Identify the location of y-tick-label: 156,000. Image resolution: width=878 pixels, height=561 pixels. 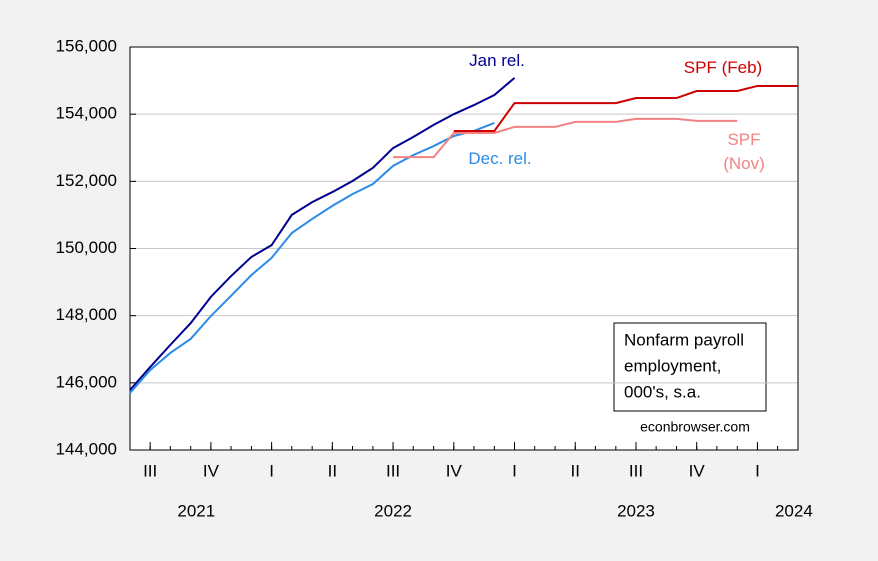
(86, 45).